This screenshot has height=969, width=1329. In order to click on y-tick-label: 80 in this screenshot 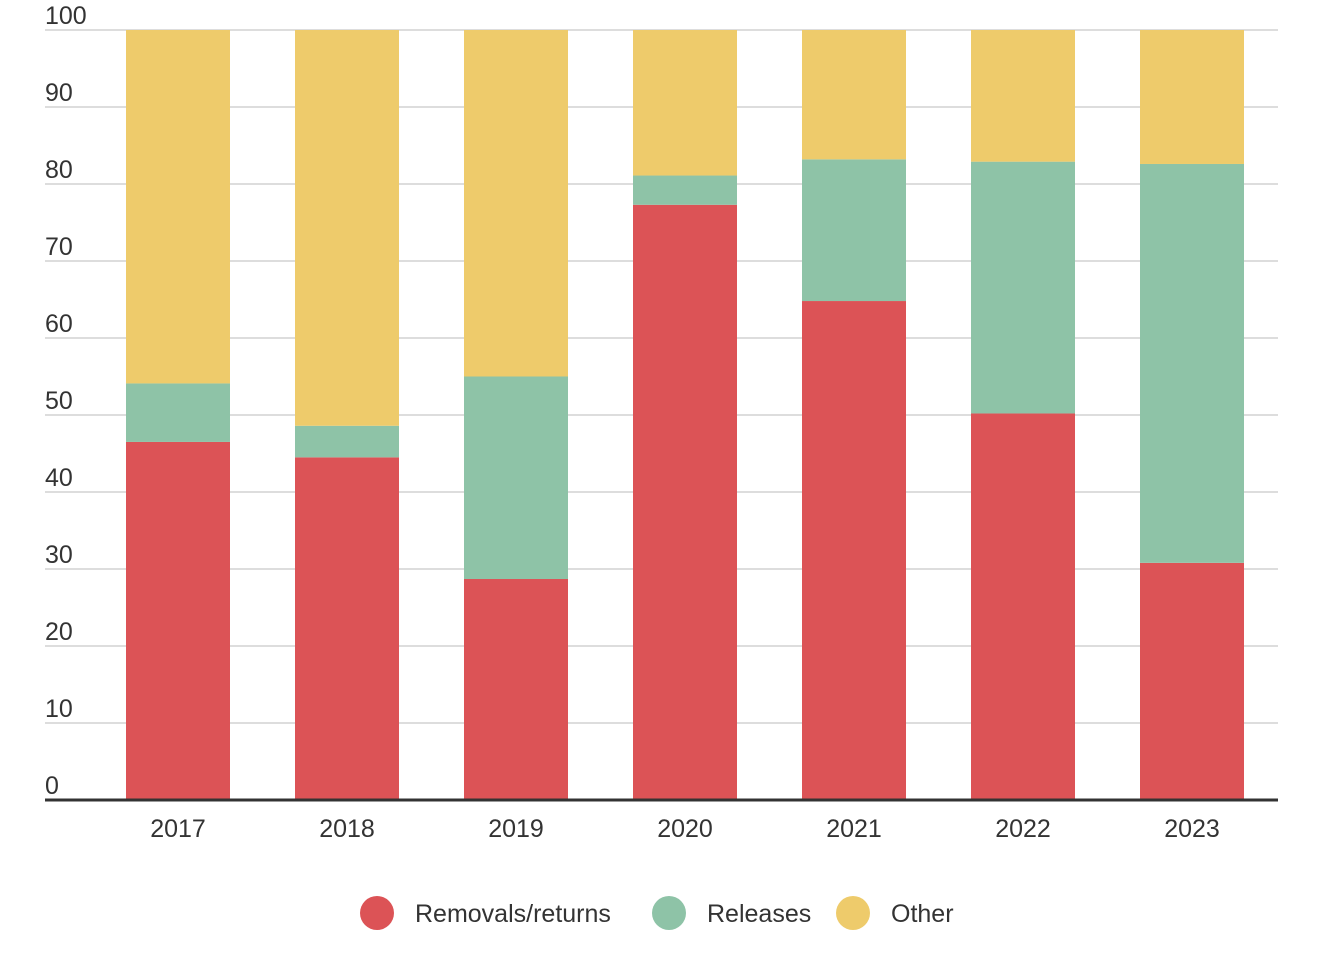, I will do `click(59, 170)`.